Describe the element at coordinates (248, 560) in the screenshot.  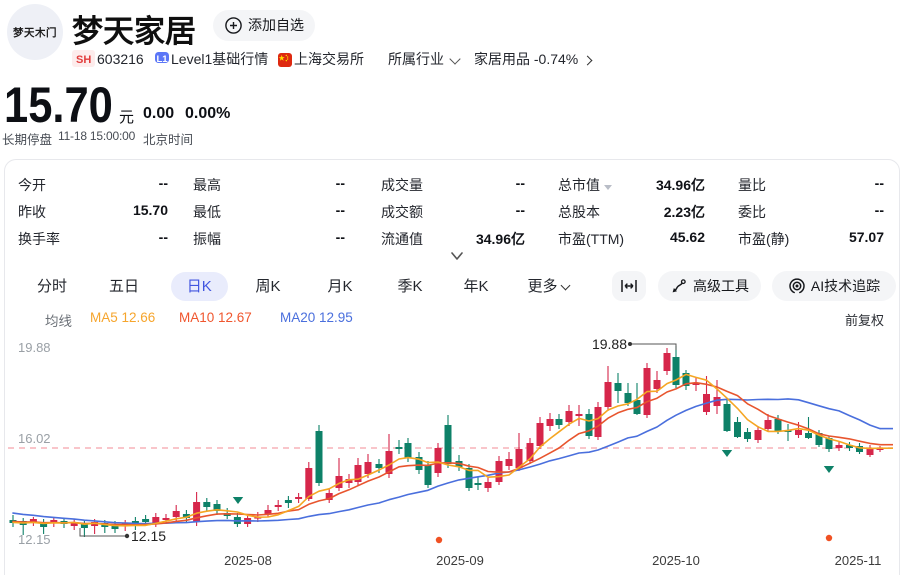
I see `svg-text: 2025-08` at that location.